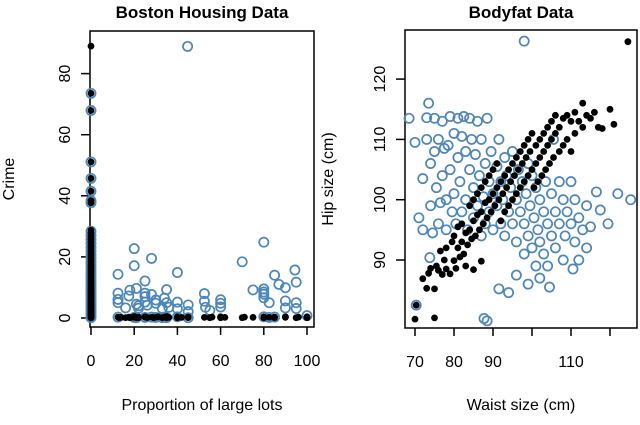 The width and height of the screenshot is (640, 425). I want to click on bodyfat-ylabel: Hip size (cm), so click(328, 178).